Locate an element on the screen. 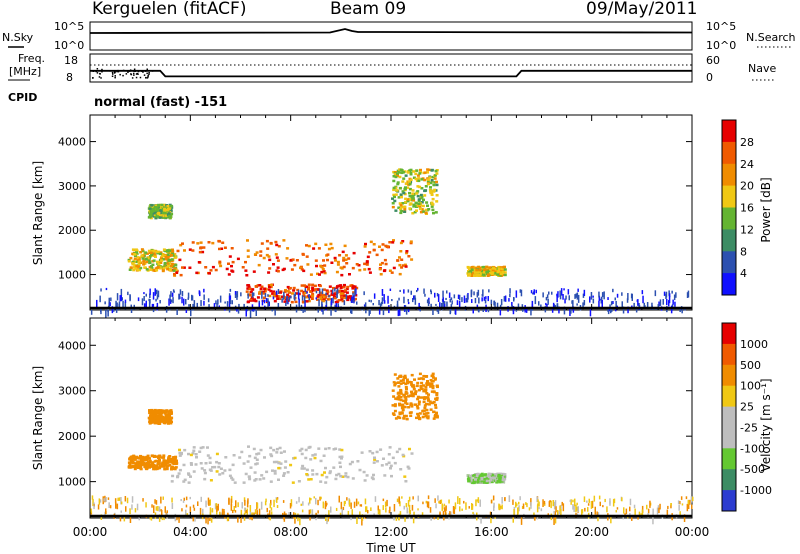 The width and height of the screenshot is (800, 554). nsky-label: N.Sky is located at coordinates (18, 37).